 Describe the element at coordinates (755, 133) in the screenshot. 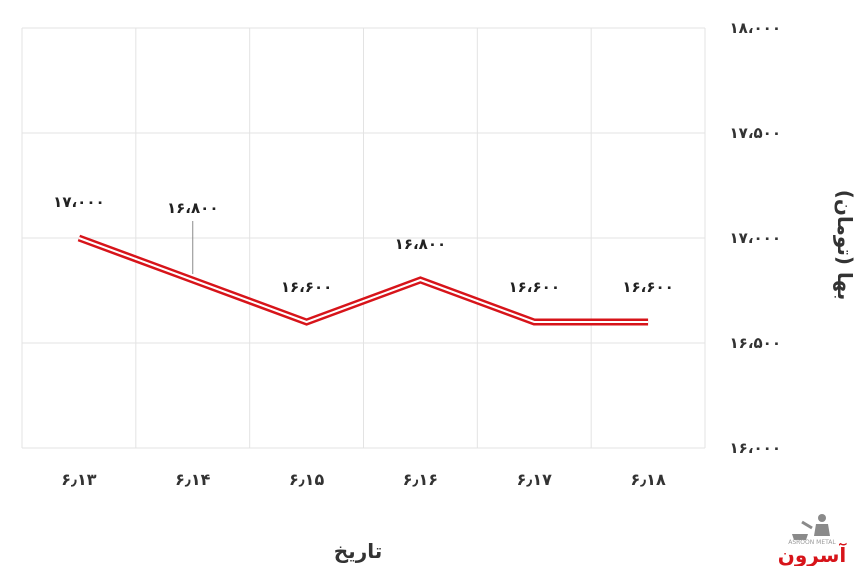

I see `y-tick-label: ۱۷،۵۰۰` at that location.